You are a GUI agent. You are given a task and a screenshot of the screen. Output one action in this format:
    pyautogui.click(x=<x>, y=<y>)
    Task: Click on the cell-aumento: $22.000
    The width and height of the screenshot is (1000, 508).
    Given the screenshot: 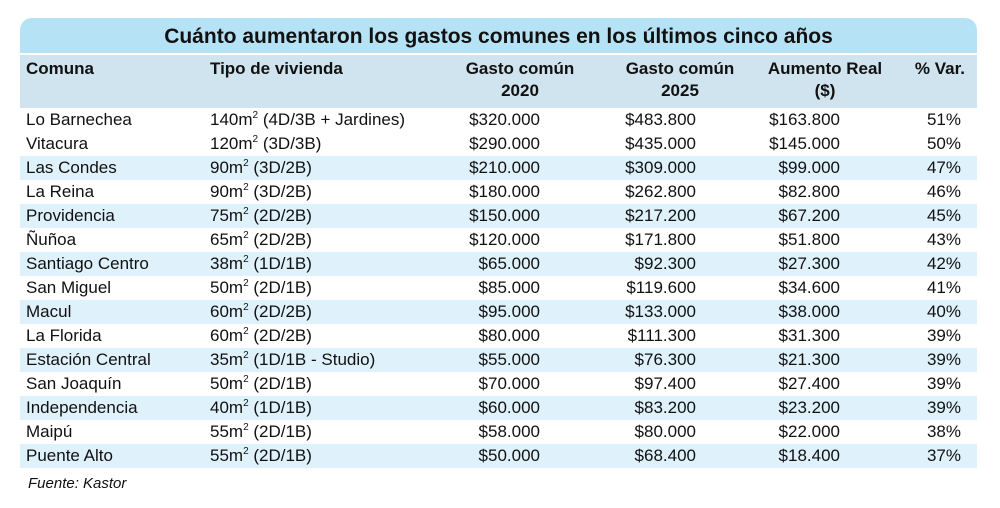 What is the action you would take?
    pyautogui.click(x=809, y=431)
    